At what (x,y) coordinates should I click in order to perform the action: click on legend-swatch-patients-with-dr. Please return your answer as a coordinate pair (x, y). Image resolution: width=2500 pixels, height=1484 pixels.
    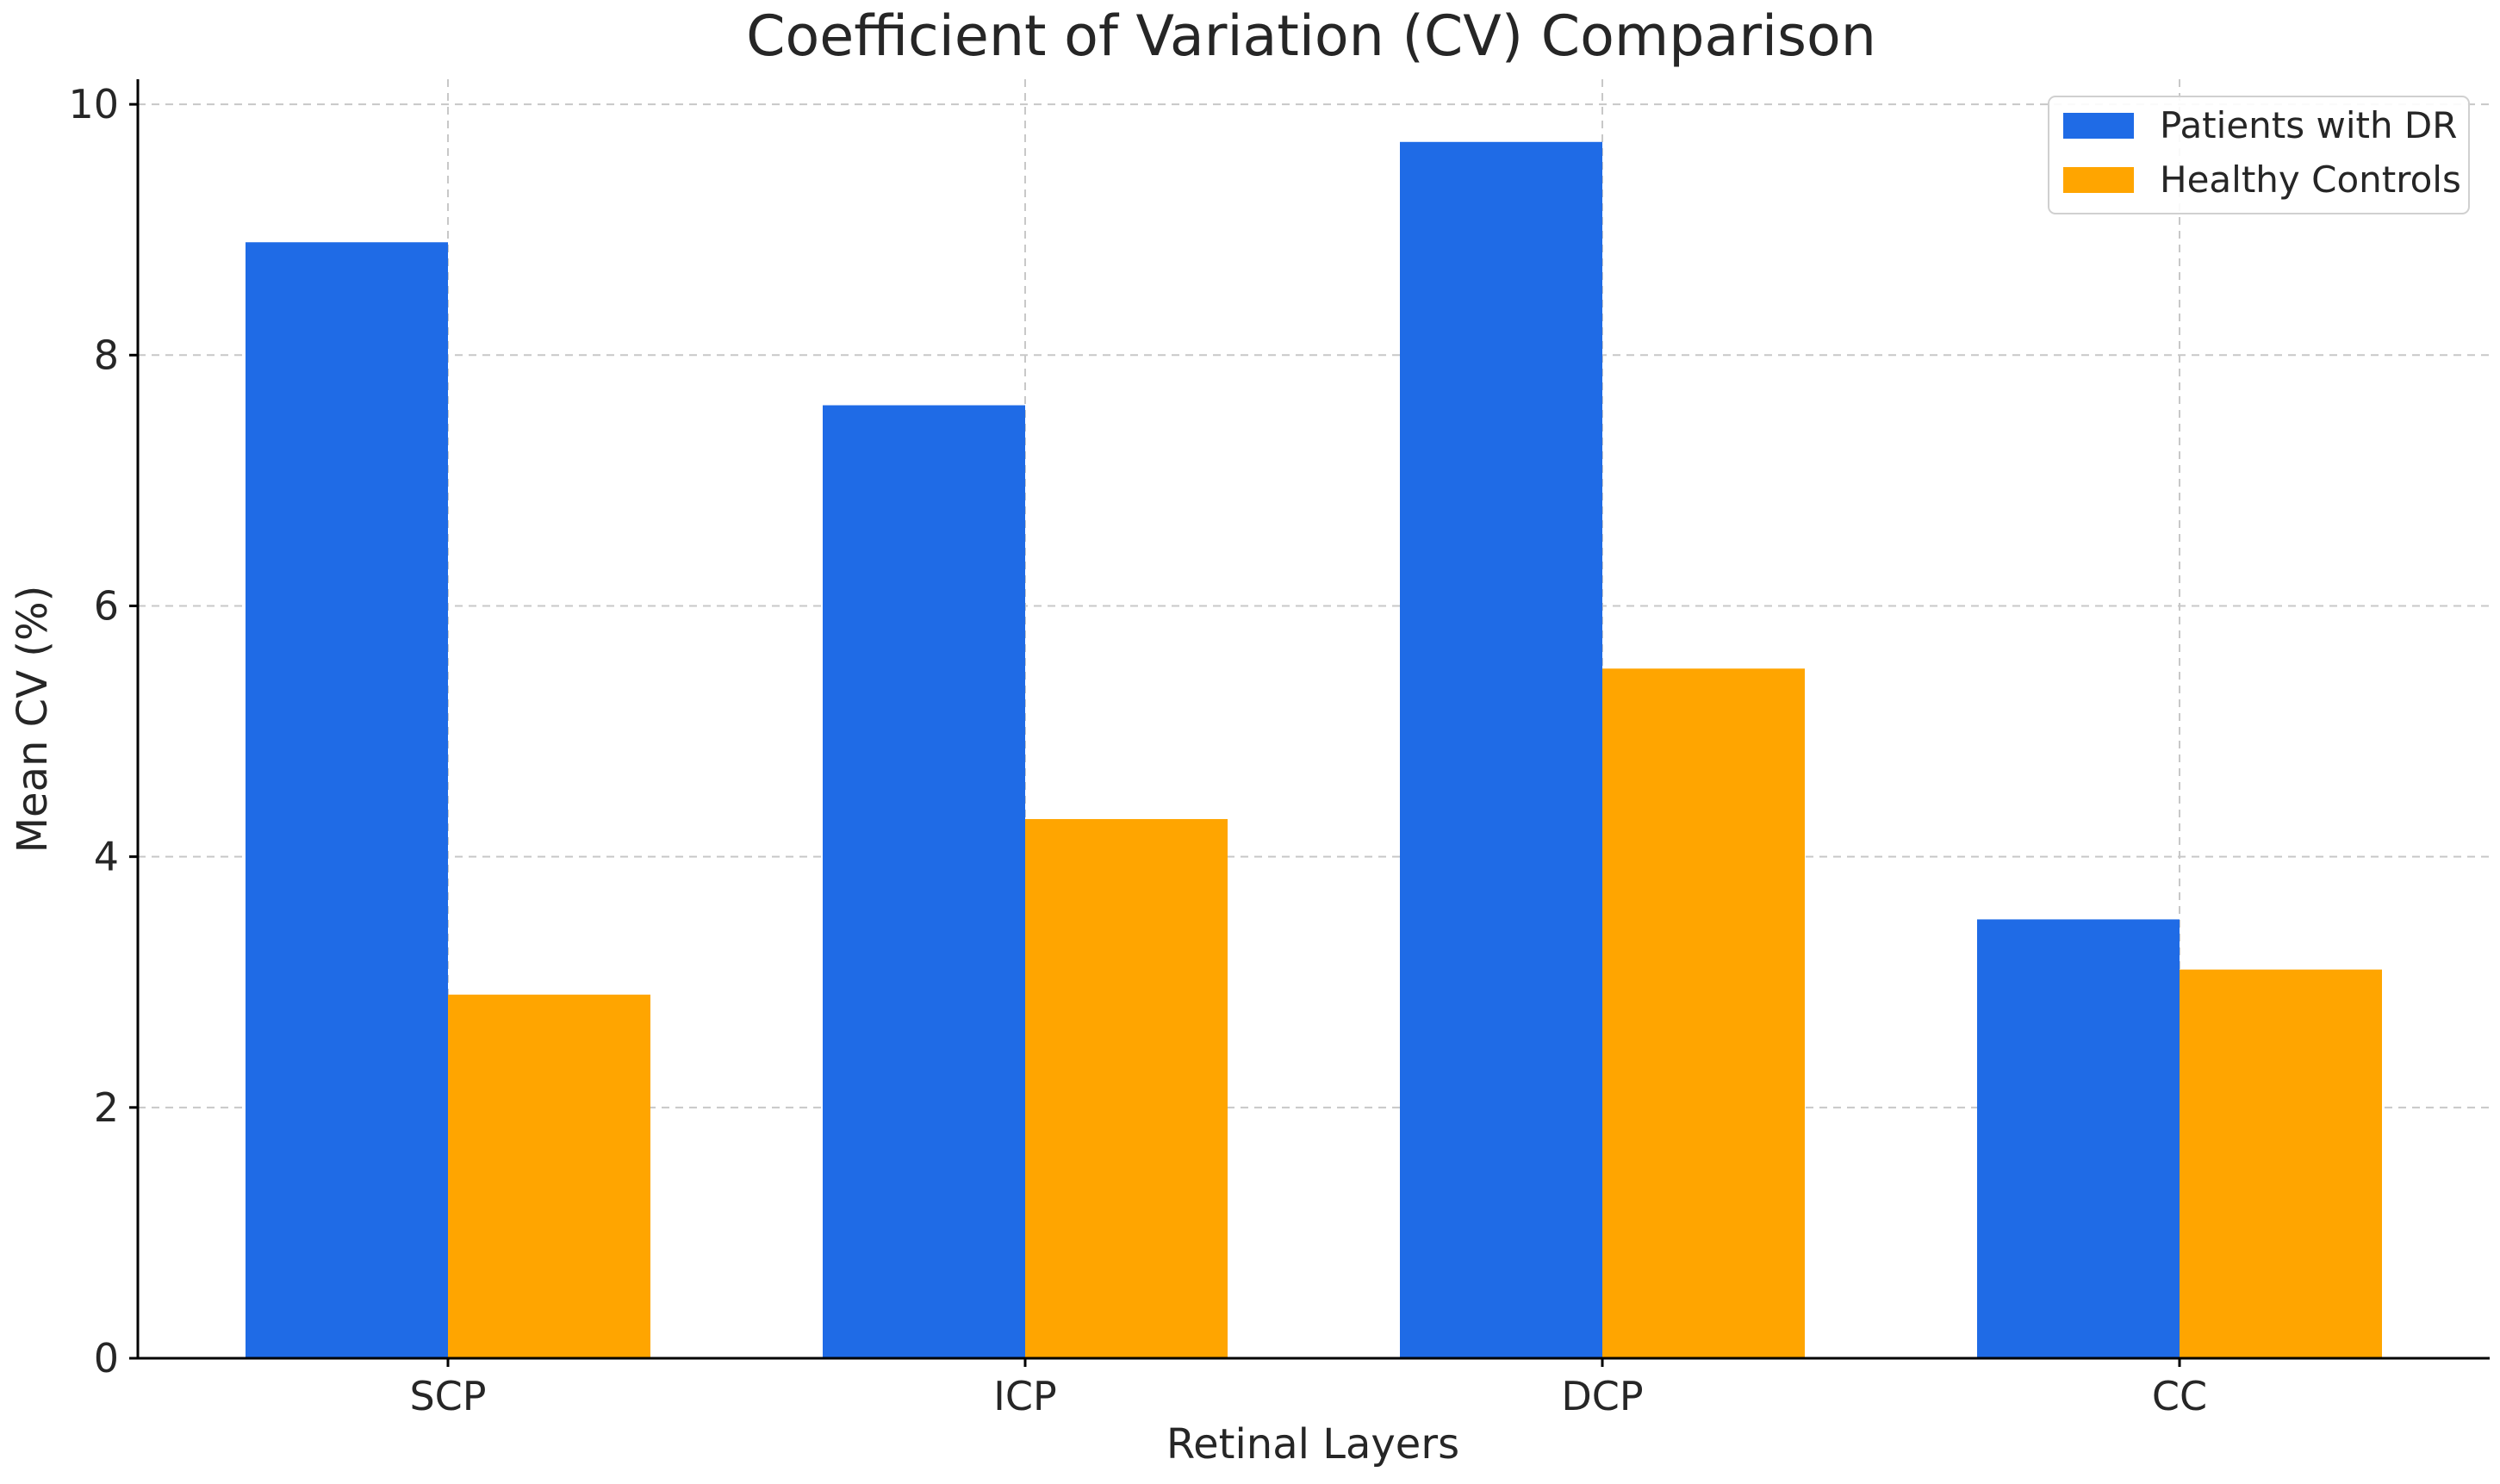
    Looking at the image, I should click on (2098, 126).